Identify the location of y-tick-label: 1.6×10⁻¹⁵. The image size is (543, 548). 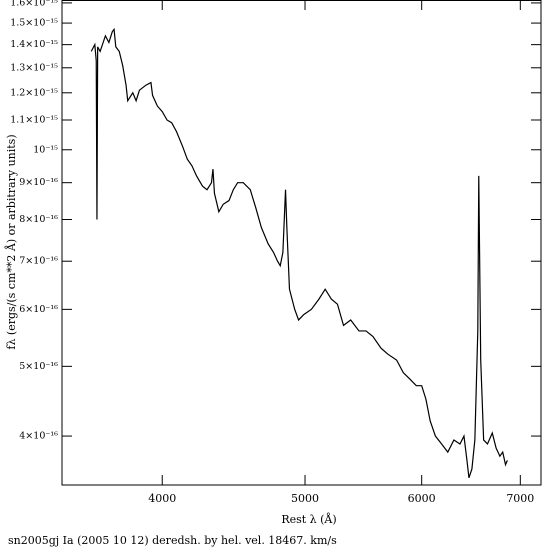
(34, 4).